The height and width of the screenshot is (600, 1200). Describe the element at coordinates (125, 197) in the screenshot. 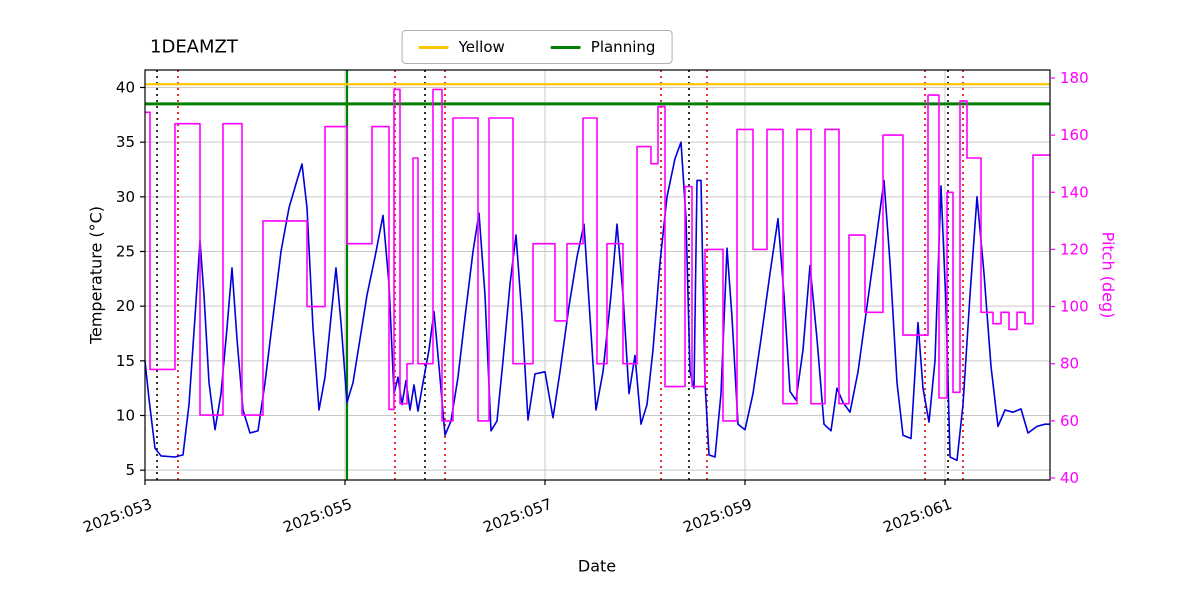

I see `y-left-tick-label: 30` at that location.